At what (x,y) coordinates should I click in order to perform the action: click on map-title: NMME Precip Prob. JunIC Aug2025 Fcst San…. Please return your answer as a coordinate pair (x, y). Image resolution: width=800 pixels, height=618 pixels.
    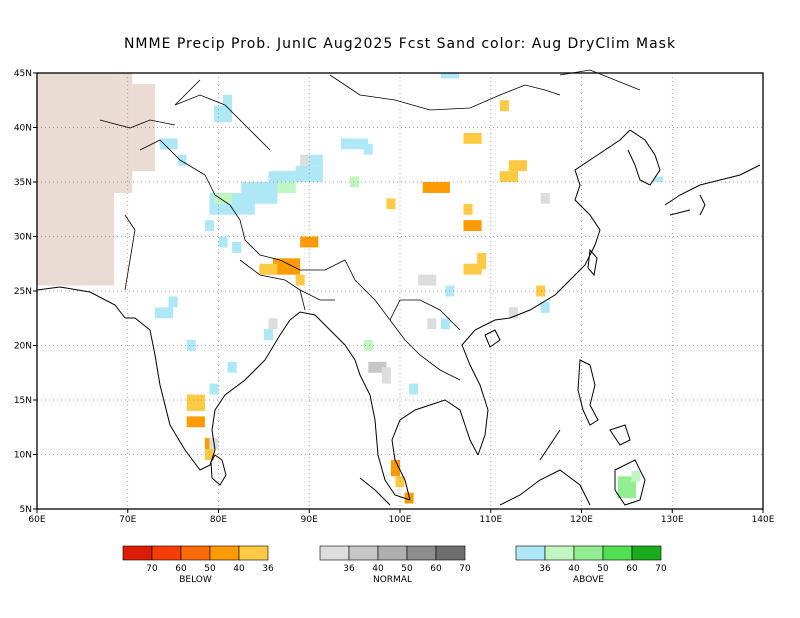
    Looking at the image, I should click on (400, 44).